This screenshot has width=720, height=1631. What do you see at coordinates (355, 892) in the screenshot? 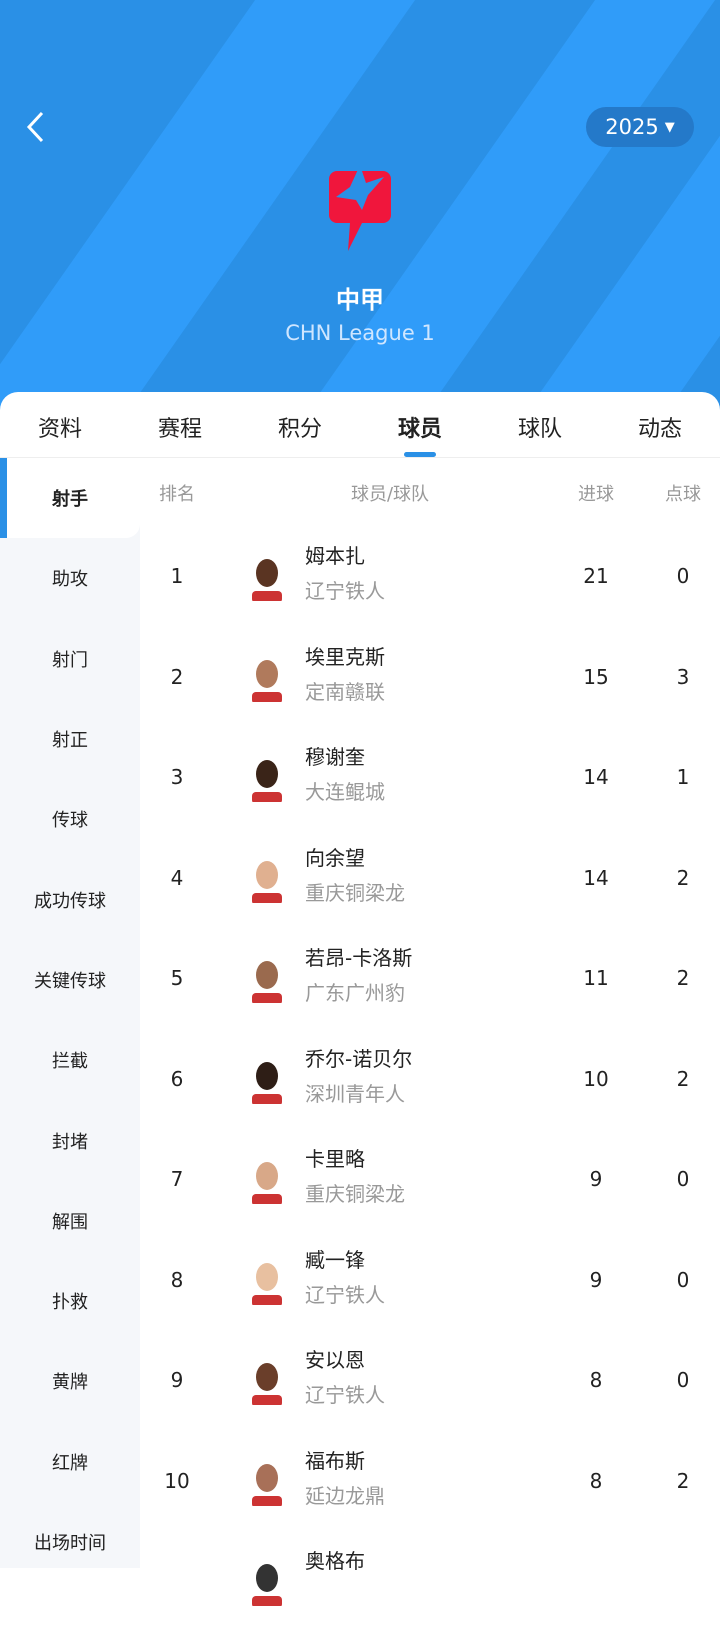
I see `team-name: 重庆铜梁龙` at bounding box center [355, 892].